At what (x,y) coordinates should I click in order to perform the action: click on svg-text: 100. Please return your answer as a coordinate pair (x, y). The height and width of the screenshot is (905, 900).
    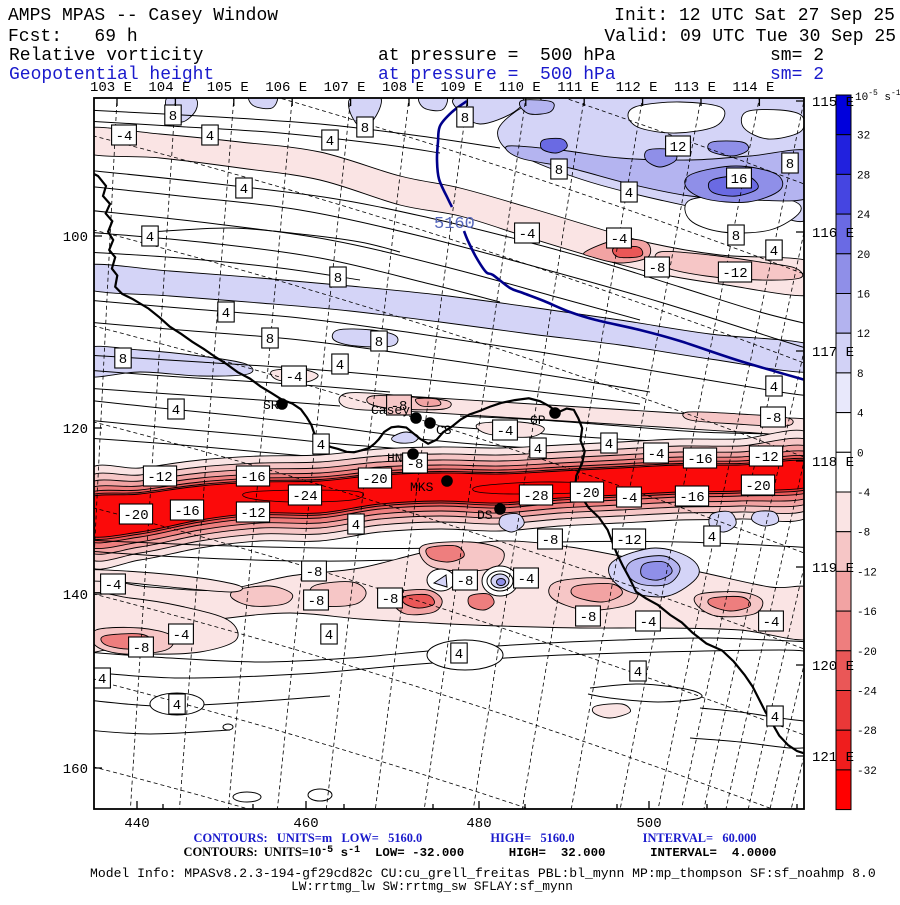
    Looking at the image, I should click on (75, 238).